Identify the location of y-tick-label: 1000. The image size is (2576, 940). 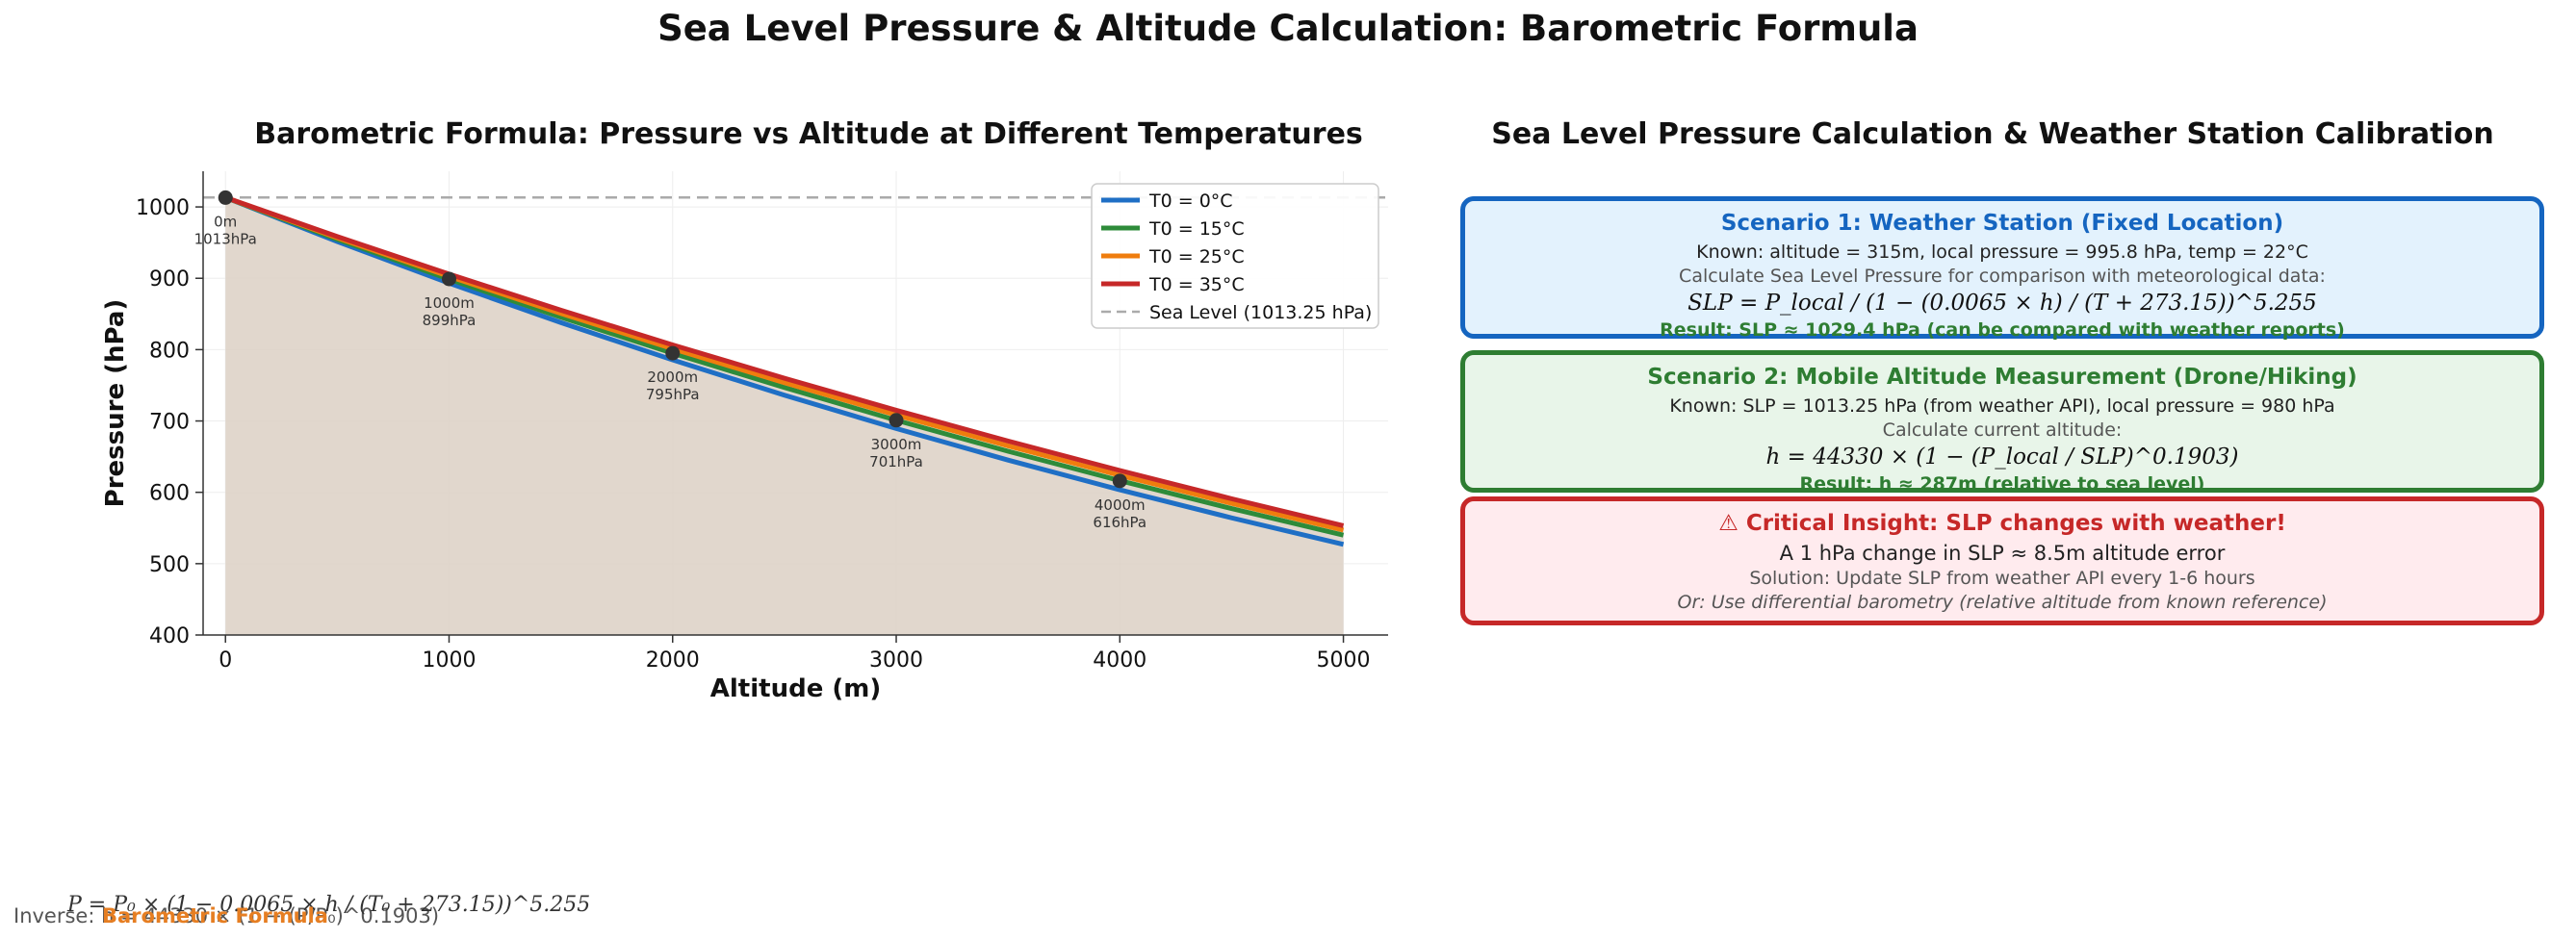
(163, 208).